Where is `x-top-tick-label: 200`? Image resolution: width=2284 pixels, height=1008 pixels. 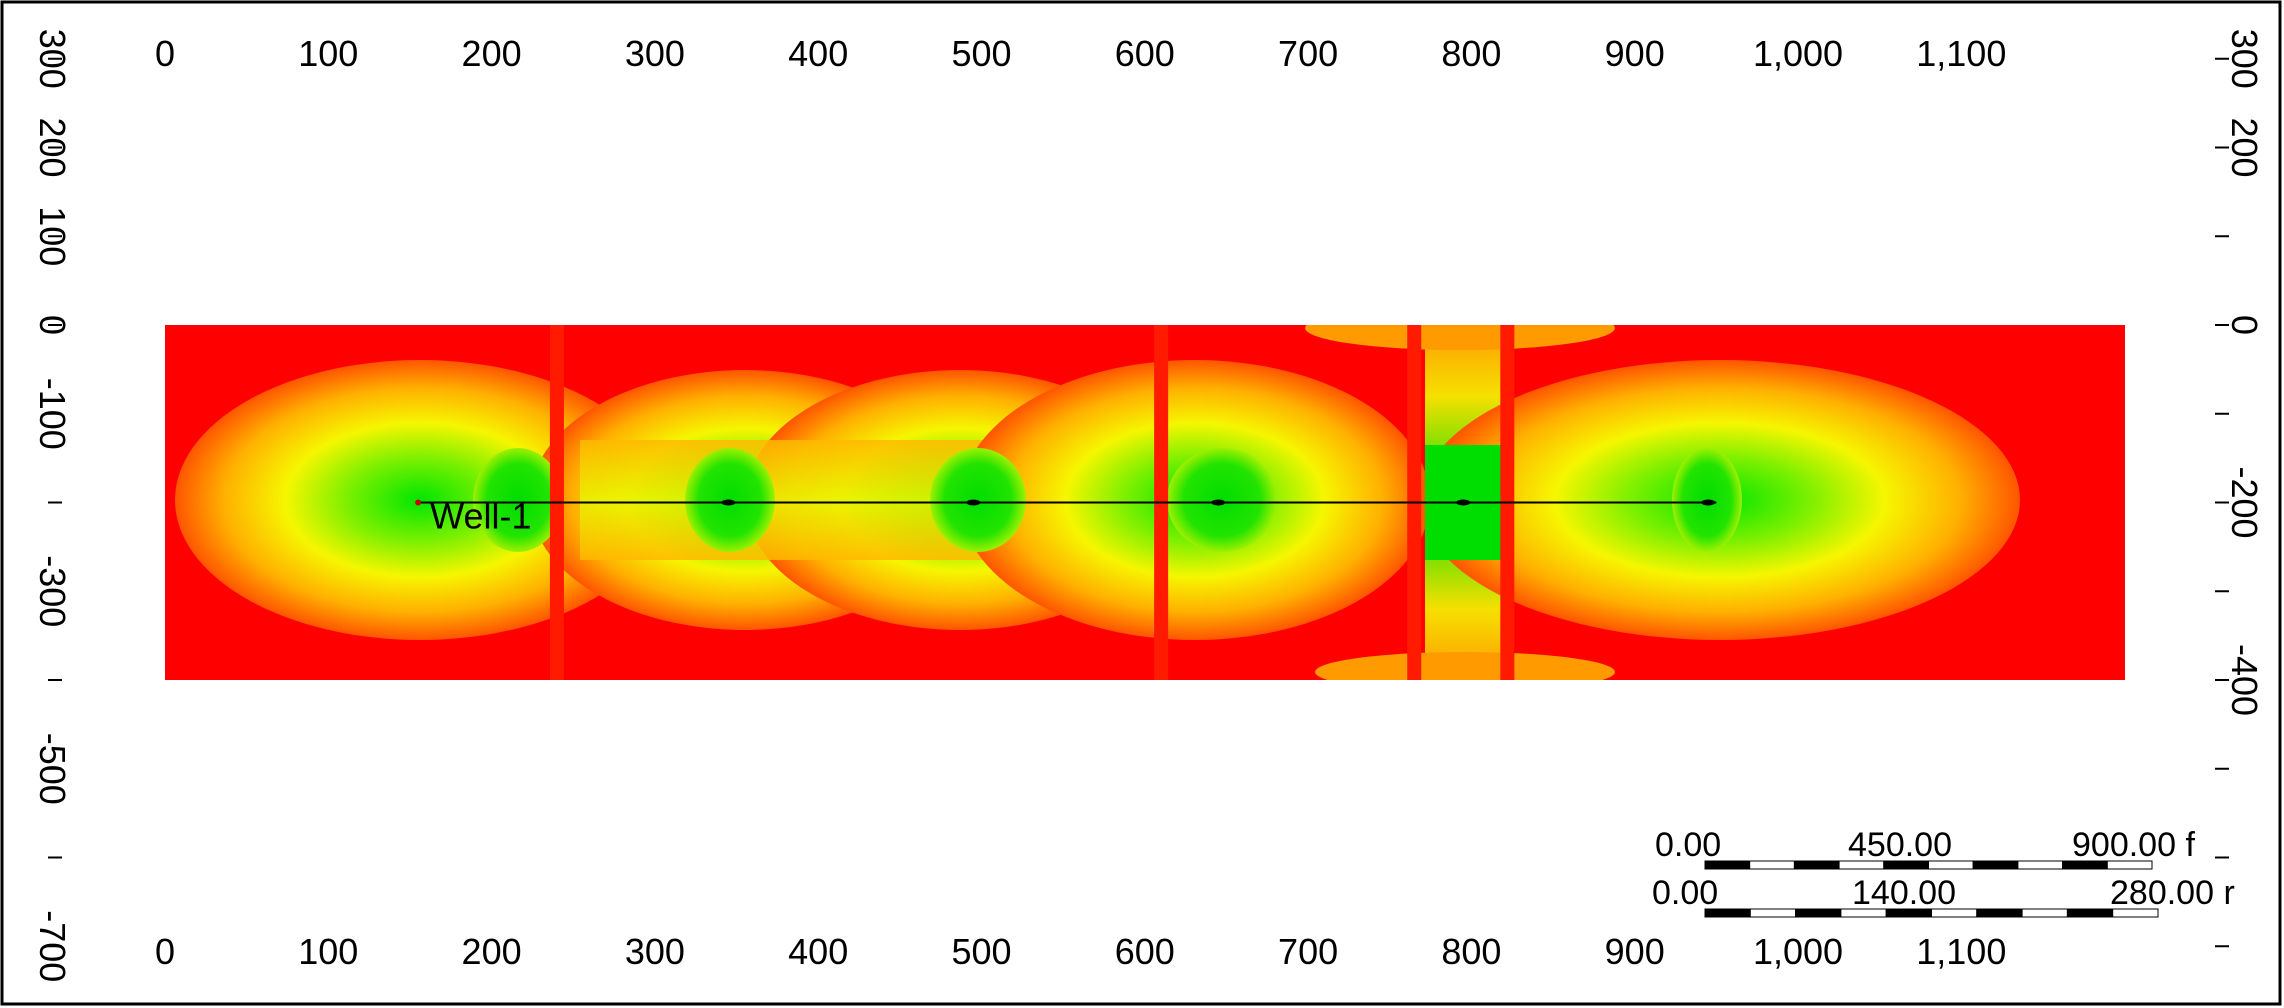
x-top-tick-label: 200 is located at coordinates (492, 53).